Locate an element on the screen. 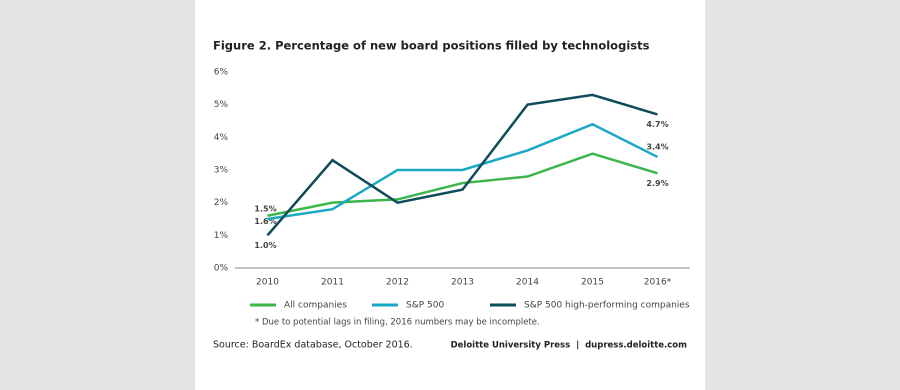  value-label: 4.7% is located at coordinates (657, 124).